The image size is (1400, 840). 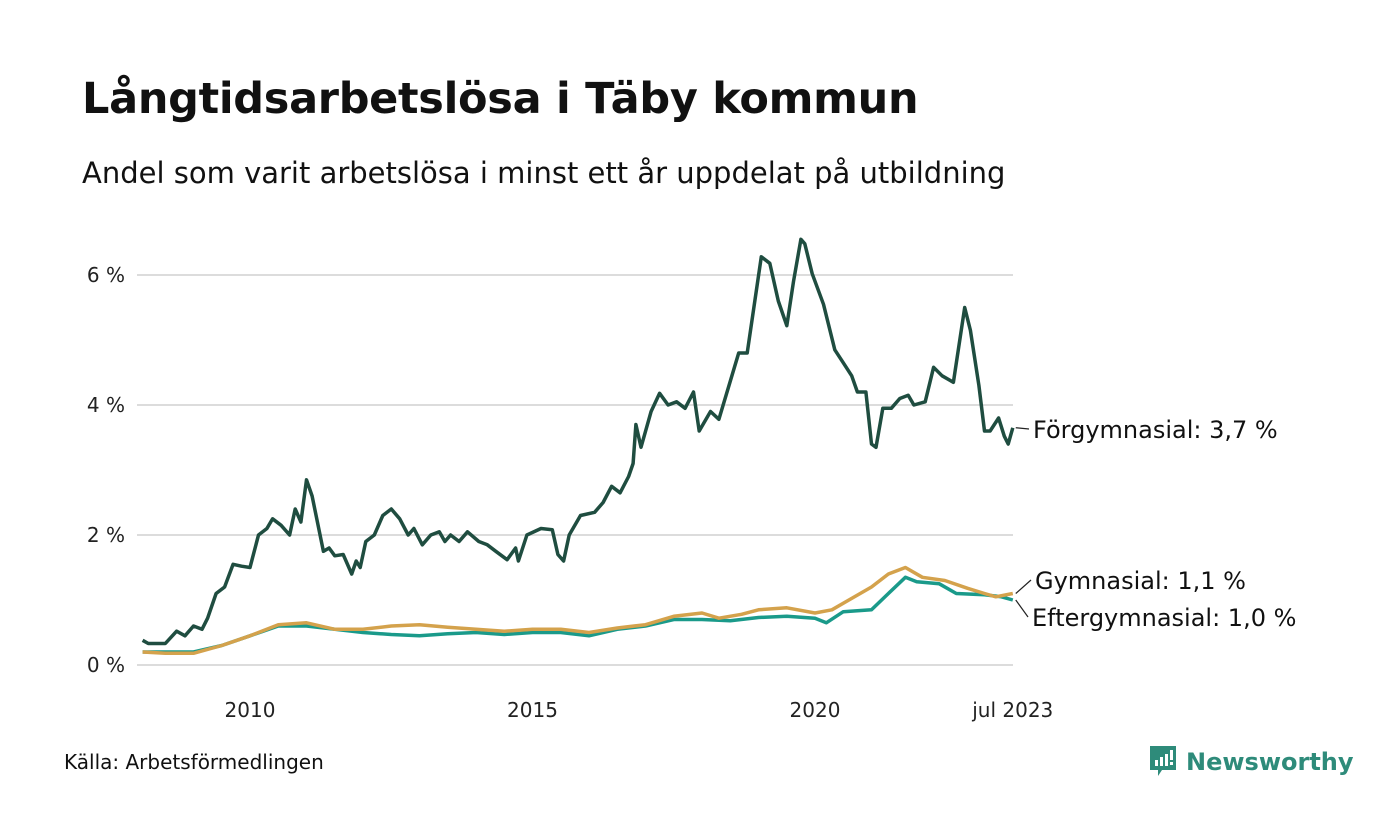 What do you see at coordinates (106, 535) in the screenshot?
I see `y-tick-label: 2 %` at bounding box center [106, 535].